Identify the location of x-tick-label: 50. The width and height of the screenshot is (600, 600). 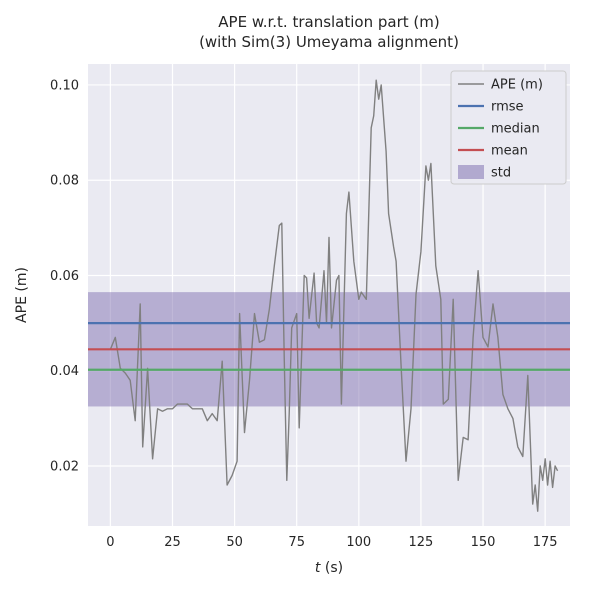
(234, 542).